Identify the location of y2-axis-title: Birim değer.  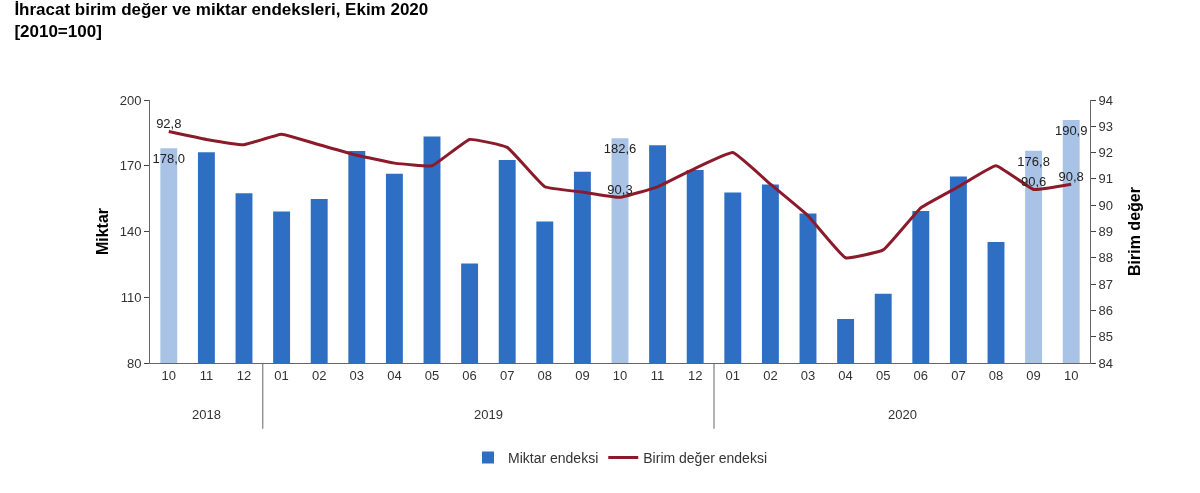
(1134, 231).